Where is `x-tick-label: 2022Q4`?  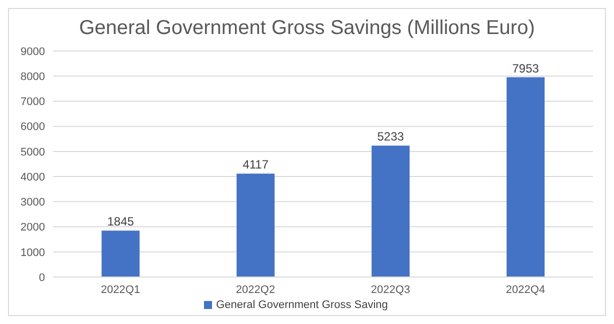 x-tick-label: 2022Q4 is located at coordinates (526, 290).